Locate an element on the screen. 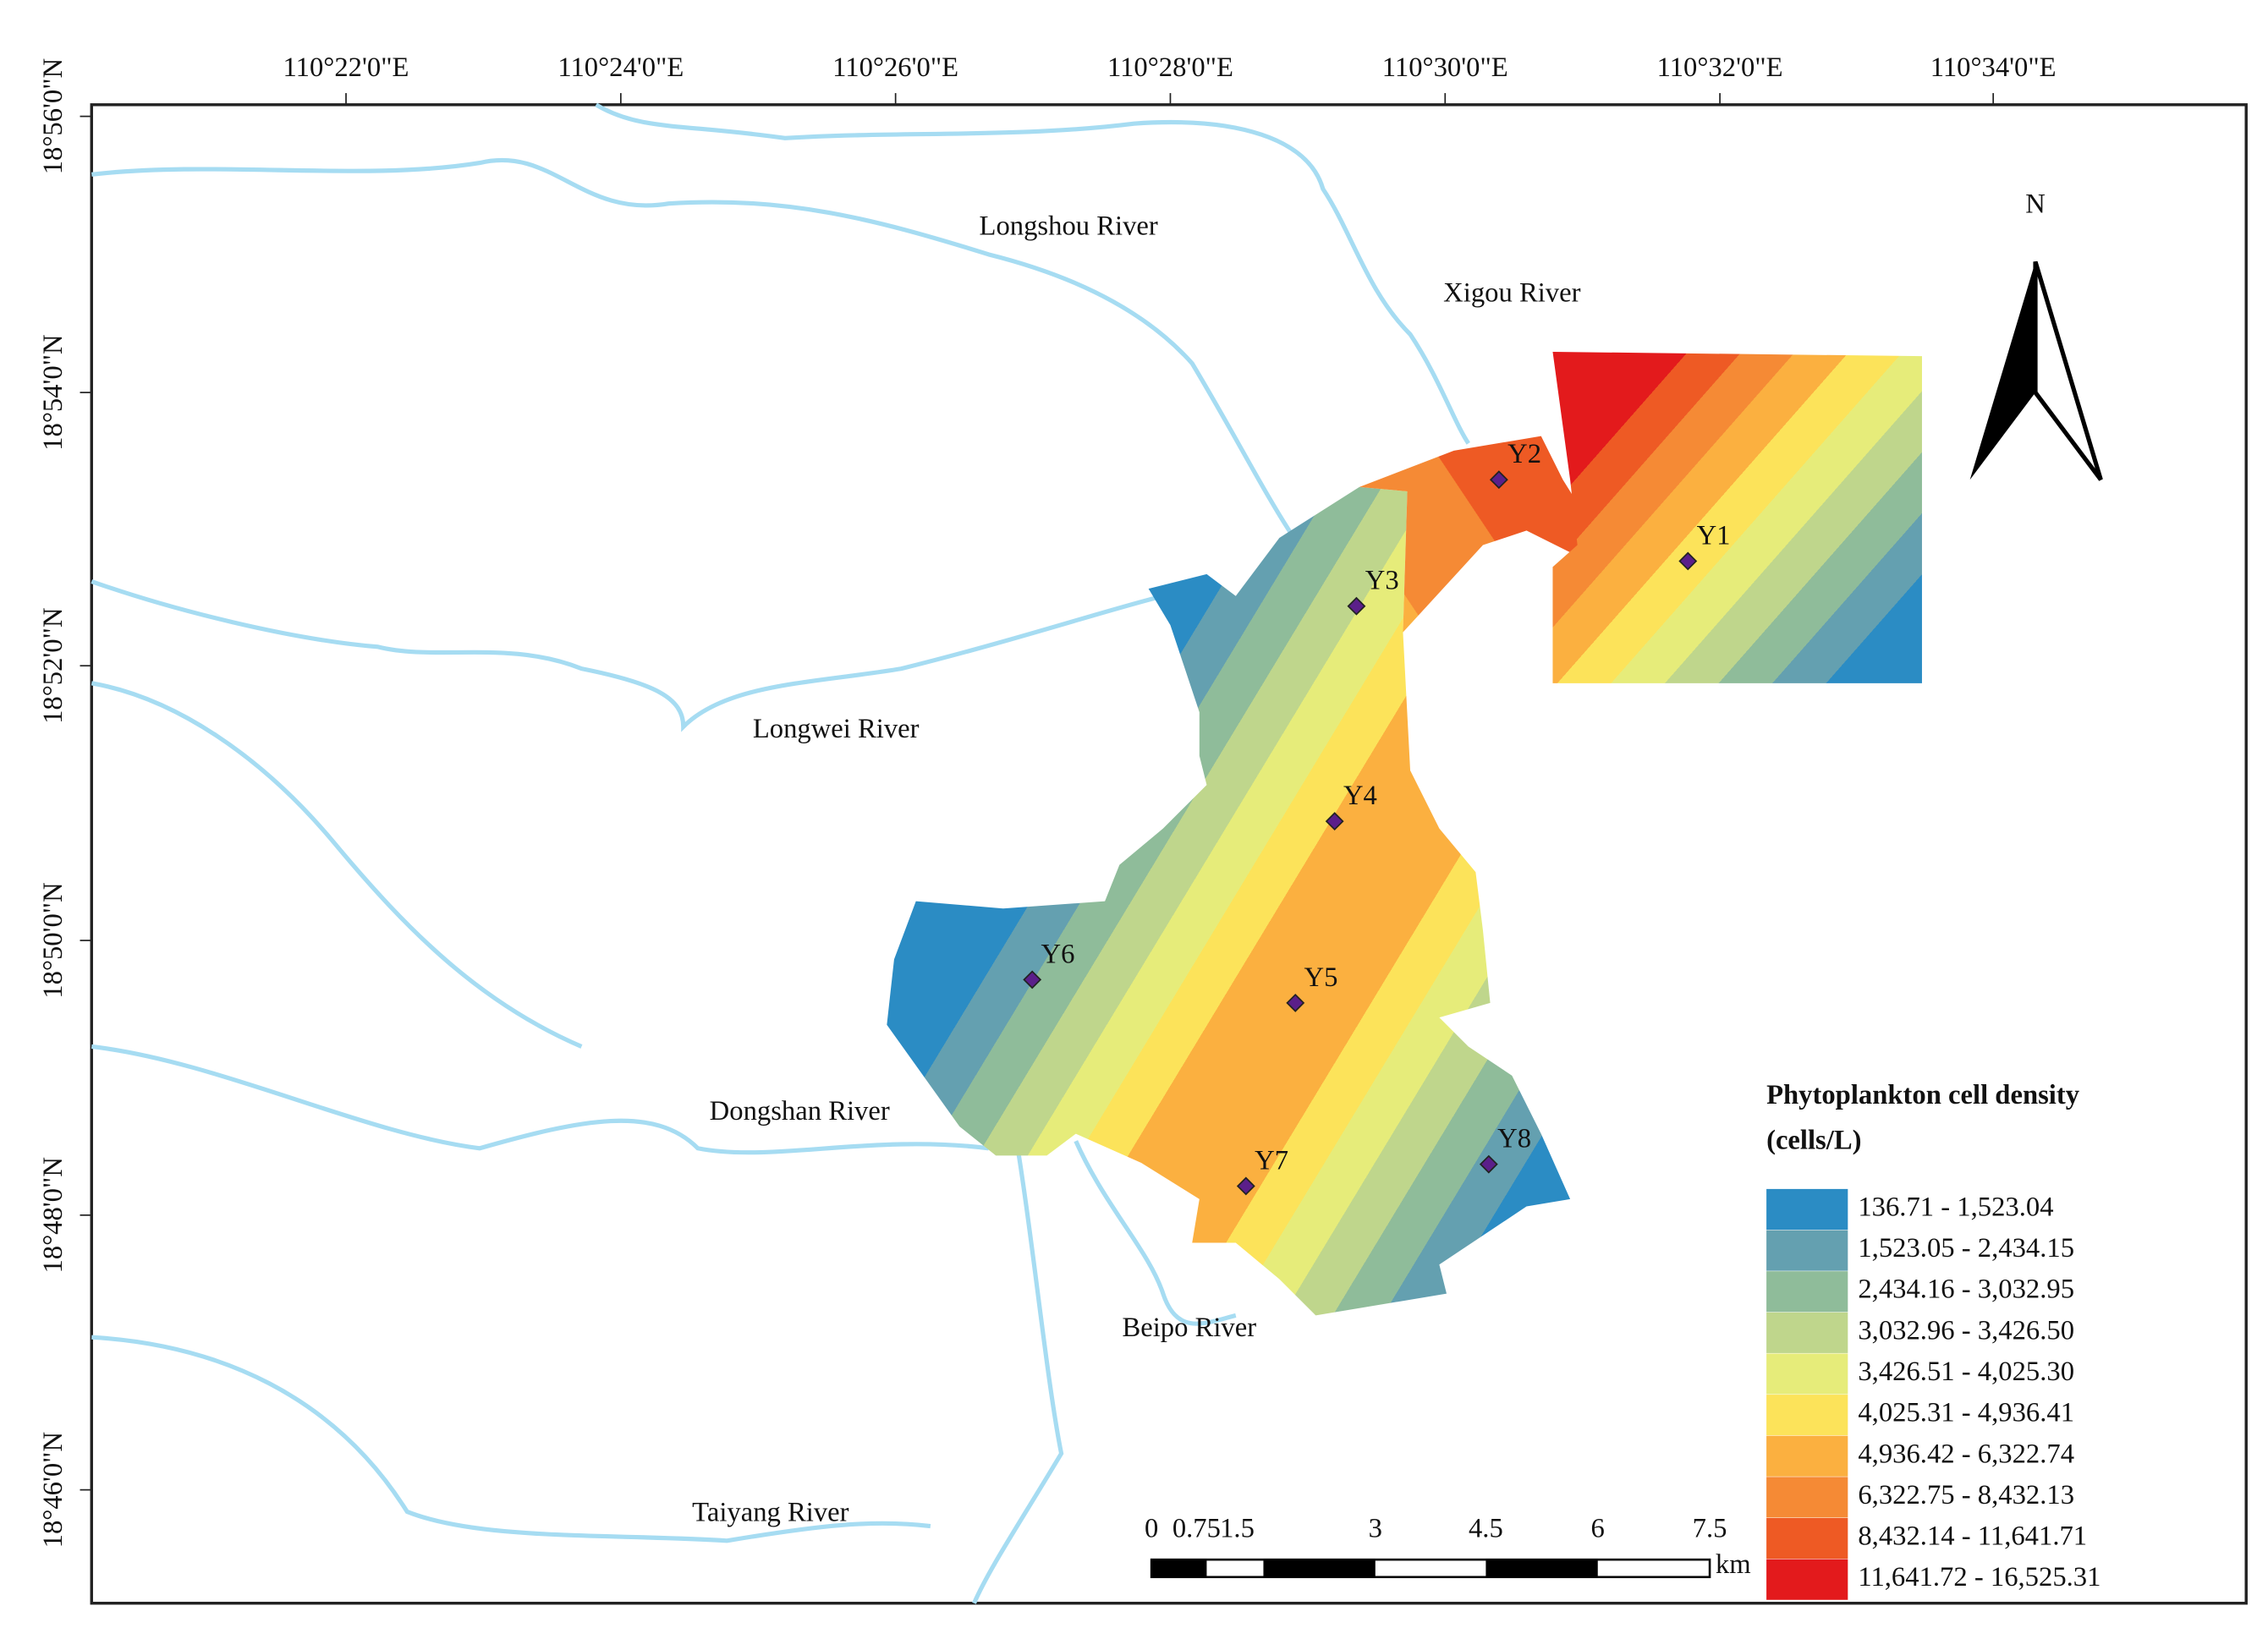 This screenshot has height=1628, width=2268. scale-label: 0.75 is located at coordinates (1196, 1528).